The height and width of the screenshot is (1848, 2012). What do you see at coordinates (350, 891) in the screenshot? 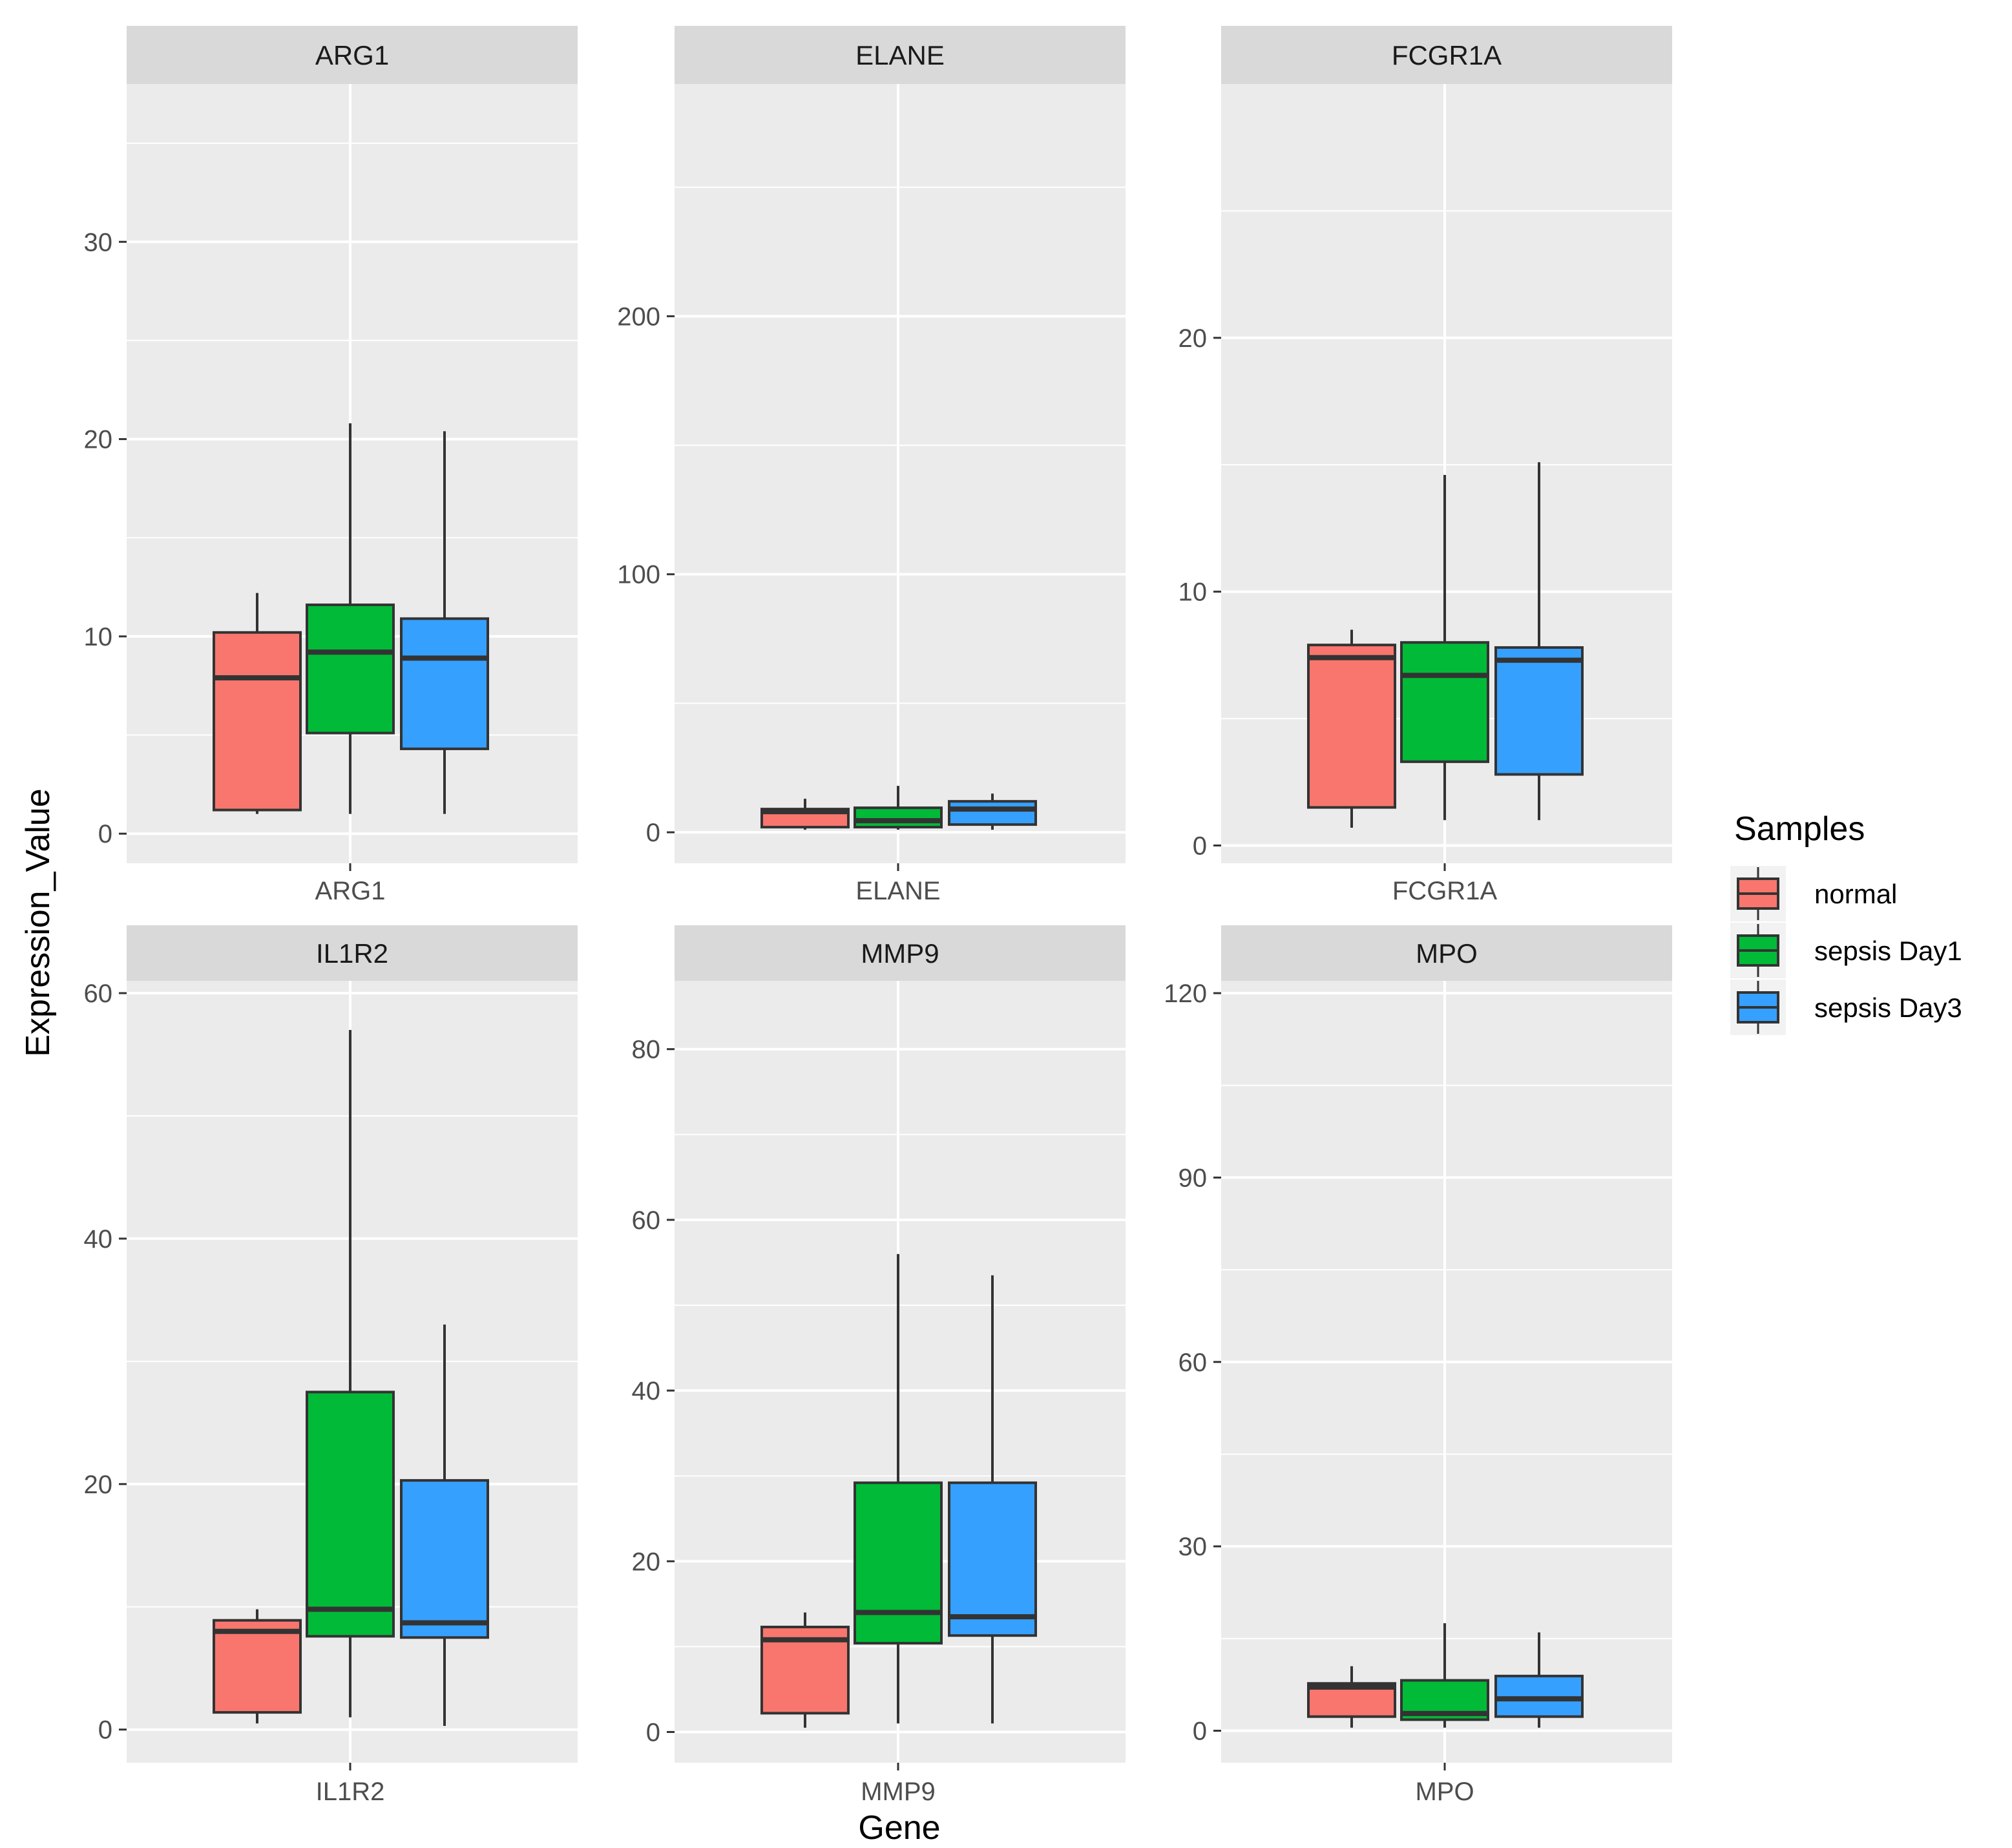
I see `x-tick-label: ARG1` at bounding box center [350, 891].